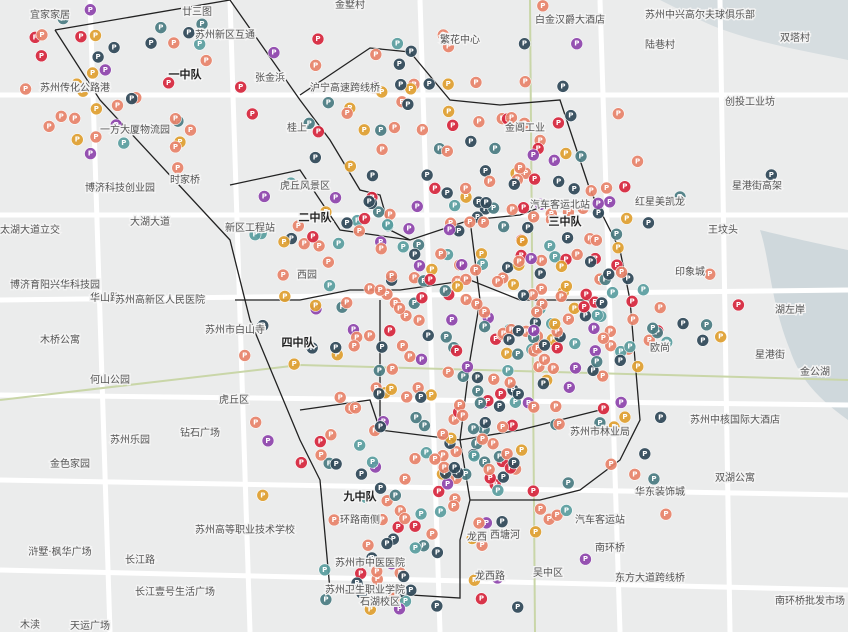 The width and height of the screenshot is (848, 632). I want to click on place-label: 苏州高等职业技术学校, so click(245, 529).